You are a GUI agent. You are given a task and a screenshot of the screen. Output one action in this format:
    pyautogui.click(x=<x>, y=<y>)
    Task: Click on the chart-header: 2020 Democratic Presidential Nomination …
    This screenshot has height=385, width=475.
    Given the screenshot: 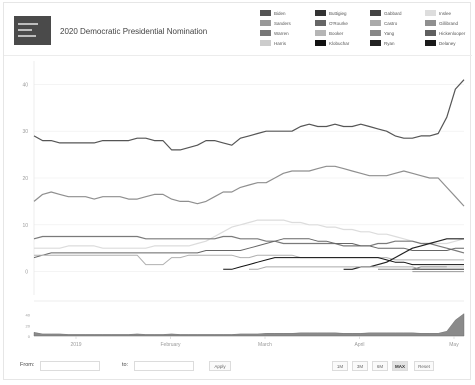 What is the action you would take?
    pyautogui.click(x=238, y=28)
    